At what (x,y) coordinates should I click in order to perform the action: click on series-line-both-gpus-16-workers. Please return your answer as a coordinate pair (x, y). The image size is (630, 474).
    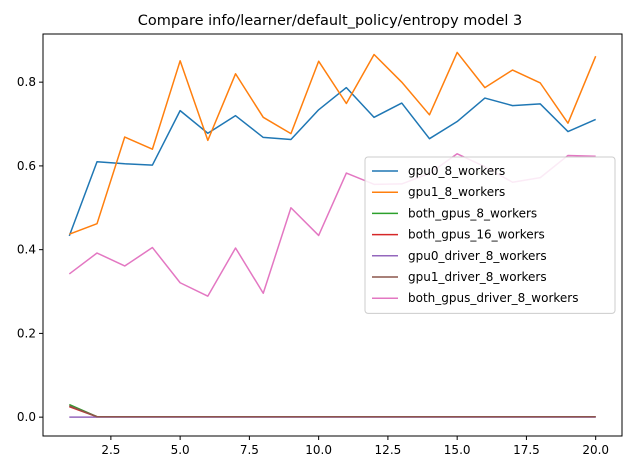
    Looking at the image, I should click on (332, 411).